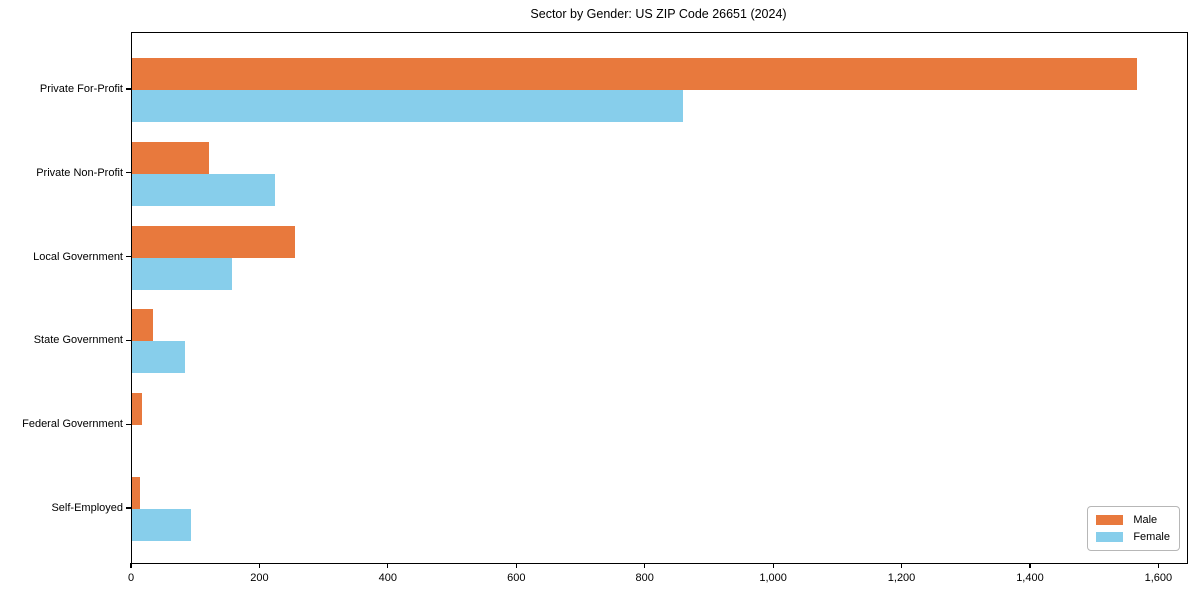  What do you see at coordinates (78, 256) in the screenshot?
I see `y-axis-label-local-government: Local Government` at bounding box center [78, 256].